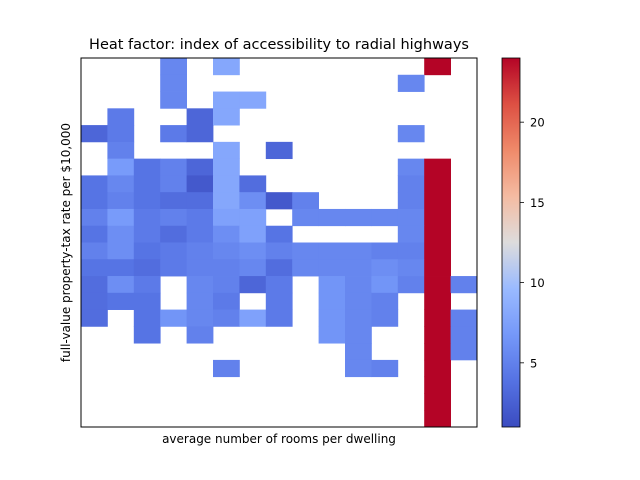 The image size is (640, 480). Describe the element at coordinates (532, 243) in the screenshot. I see `colorbar-ticks: 5 10 15 20` at that location.